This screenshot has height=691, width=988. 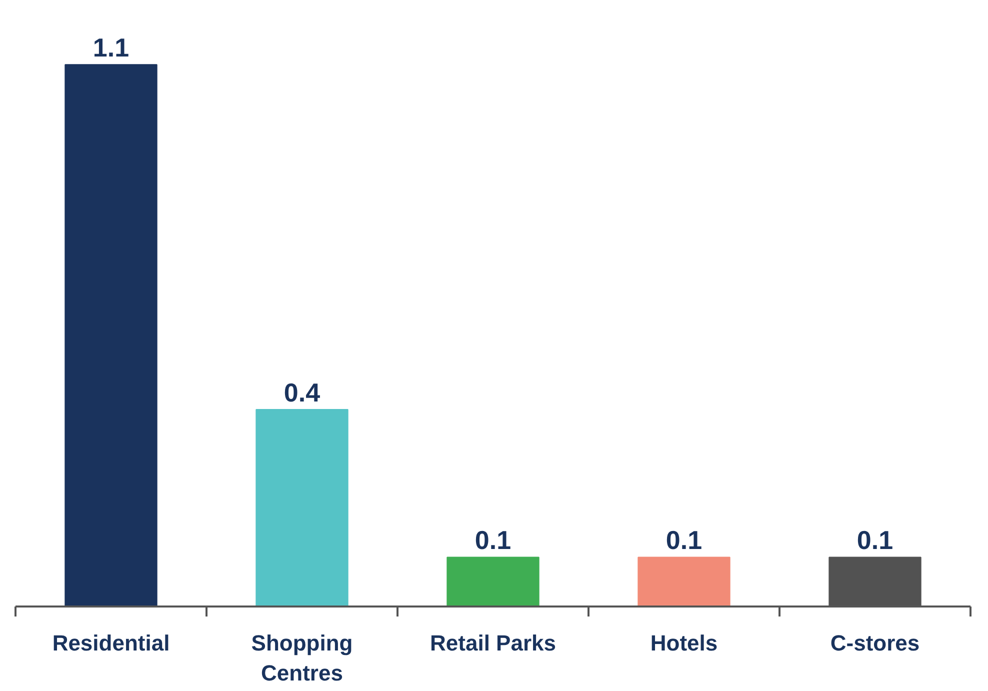 I want to click on x-tick-label: C-stores, so click(x=875, y=643).